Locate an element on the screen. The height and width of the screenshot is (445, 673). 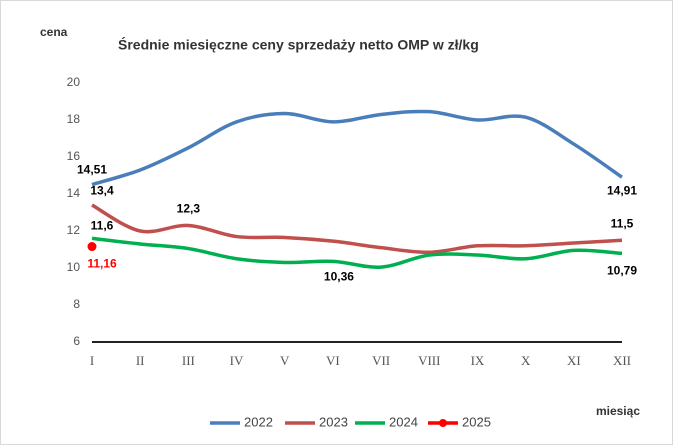
data-label: 12,3 is located at coordinates (189, 209).